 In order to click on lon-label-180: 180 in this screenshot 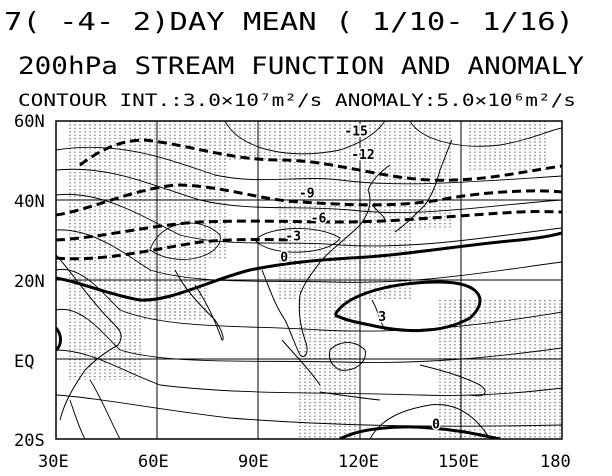, I will do `click(555, 461)`.